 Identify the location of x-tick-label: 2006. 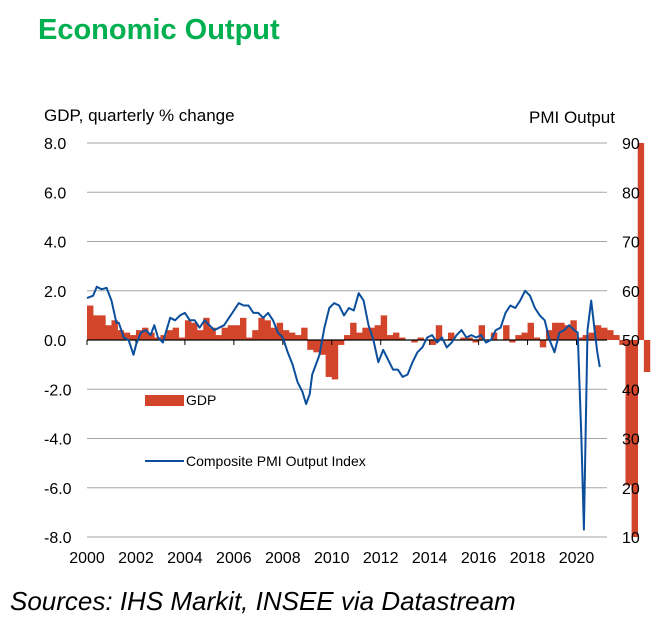
(234, 558).